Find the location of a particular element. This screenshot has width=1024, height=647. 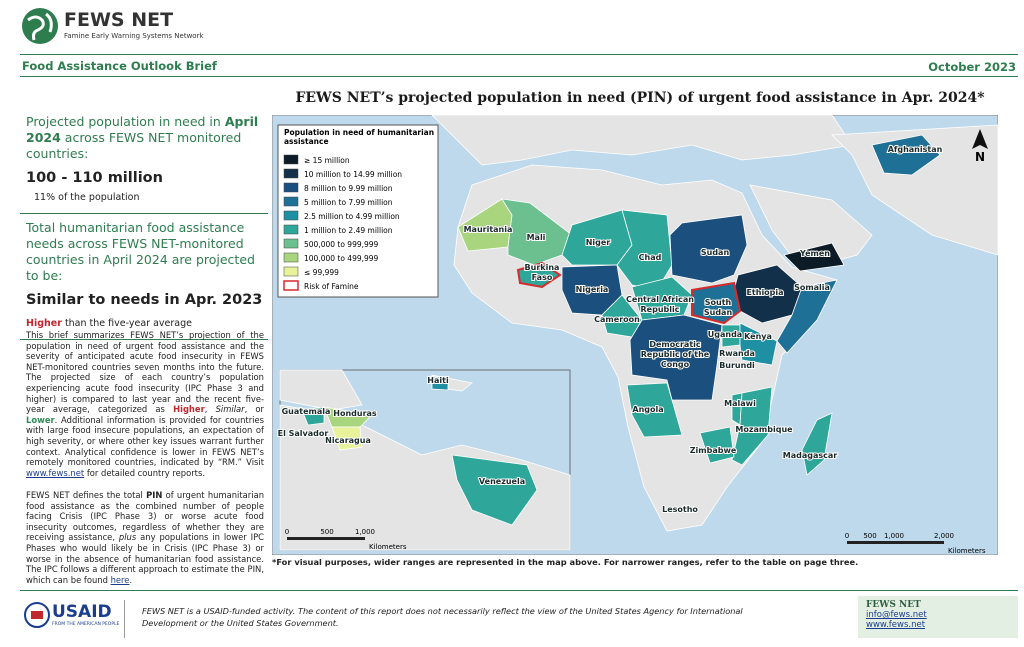

country-label: Guatemala is located at coordinates (306, 411).